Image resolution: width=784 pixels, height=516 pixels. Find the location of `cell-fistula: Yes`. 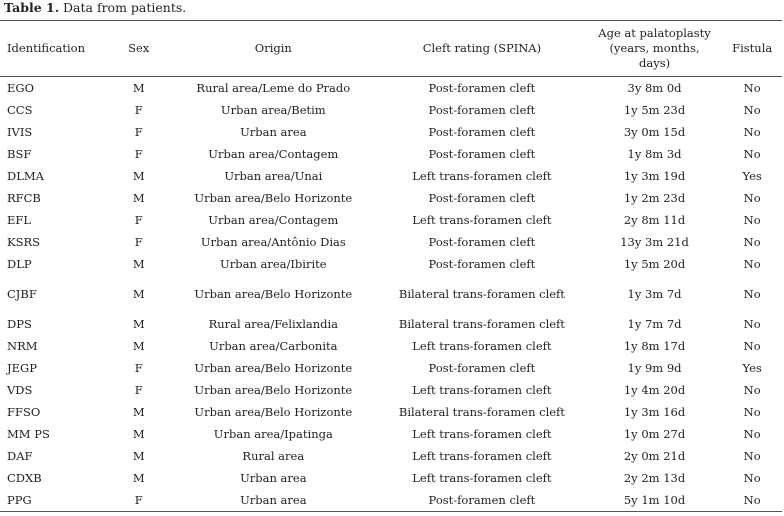

cell-fistula: Yes is located at coordinates (752, 176).